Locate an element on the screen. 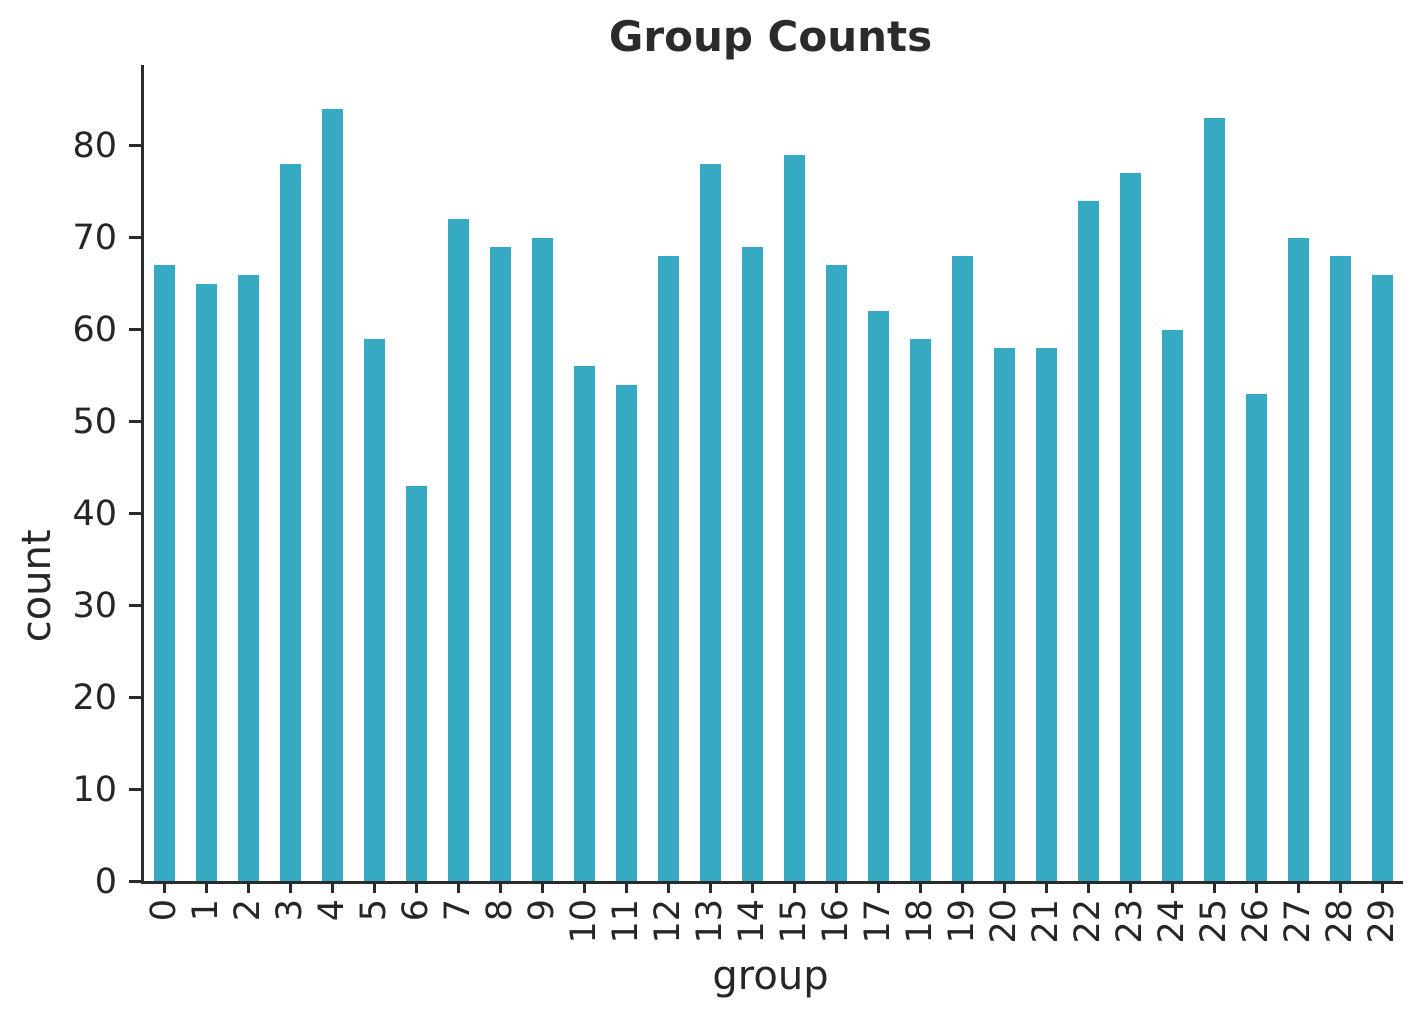  x-tick-label: 28 is located at coordinates (1339, 921).